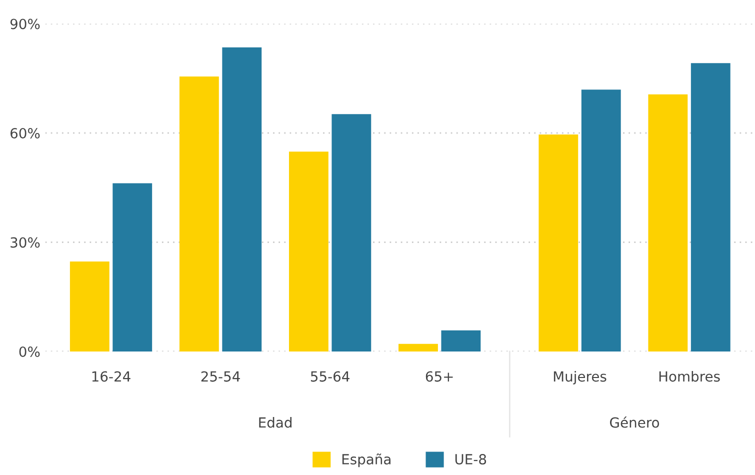 This screenshot has width=755, height=475. What do you see at coordinates (470, 459) in the screenshot?
I see `legend-label: UE-8` at bounding box center [470, 459].